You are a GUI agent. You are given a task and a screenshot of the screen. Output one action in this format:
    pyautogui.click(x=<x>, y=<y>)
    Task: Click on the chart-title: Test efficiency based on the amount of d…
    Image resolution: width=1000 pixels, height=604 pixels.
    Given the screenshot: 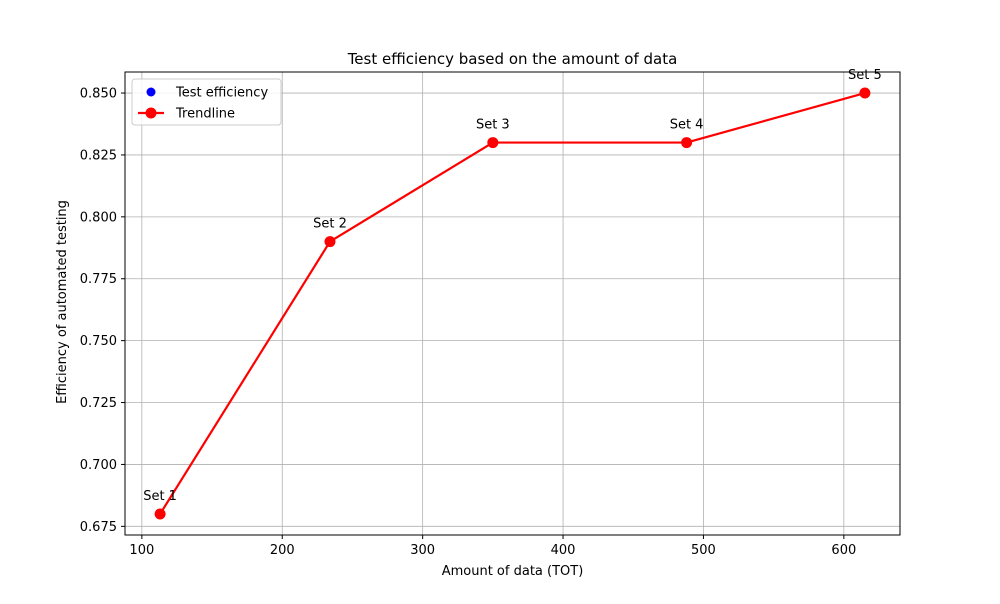 What is the action you would take?
    pyautogui.click(x=512, y=59)
    